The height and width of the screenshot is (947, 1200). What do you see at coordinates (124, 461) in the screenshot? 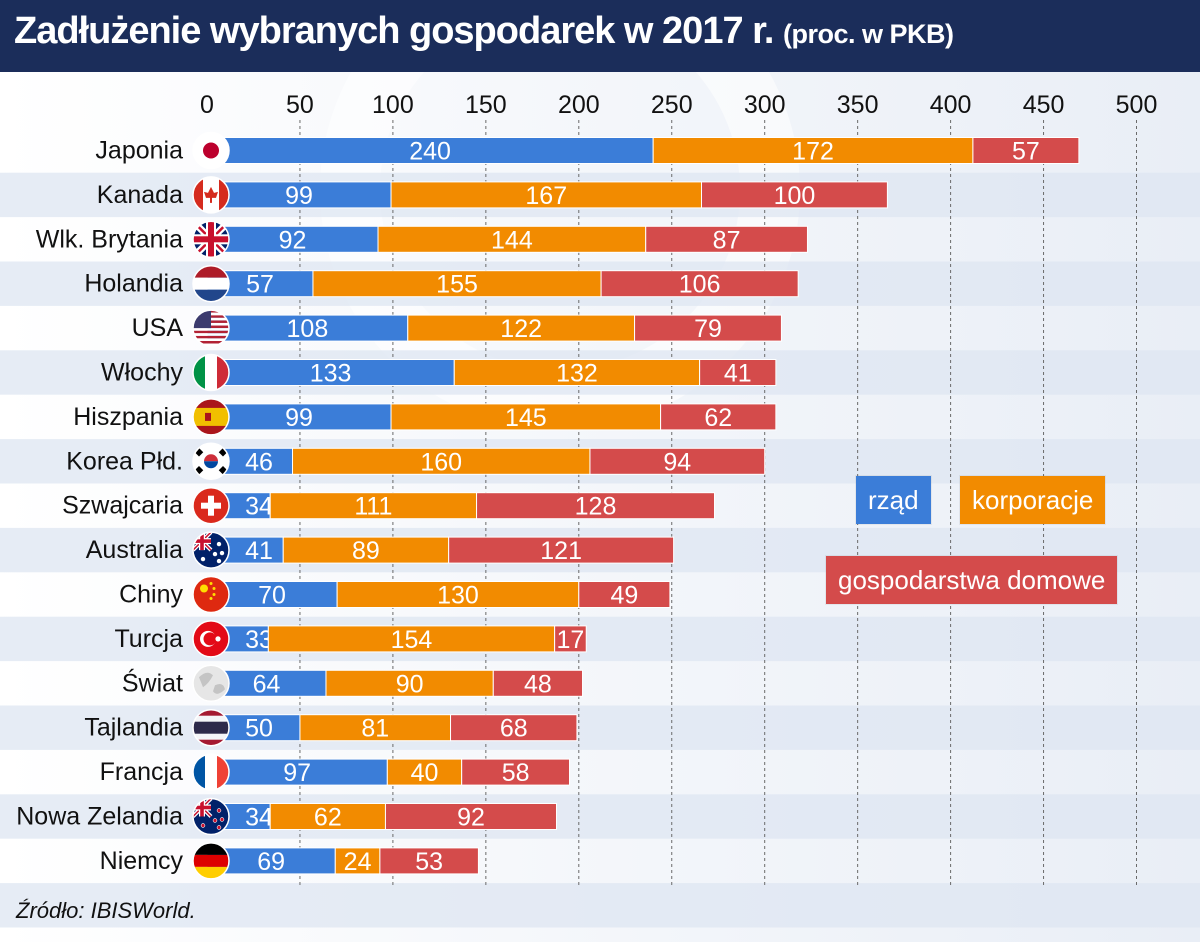
I see `category-label: Korea Płd.` at bounding box center [124, 461].